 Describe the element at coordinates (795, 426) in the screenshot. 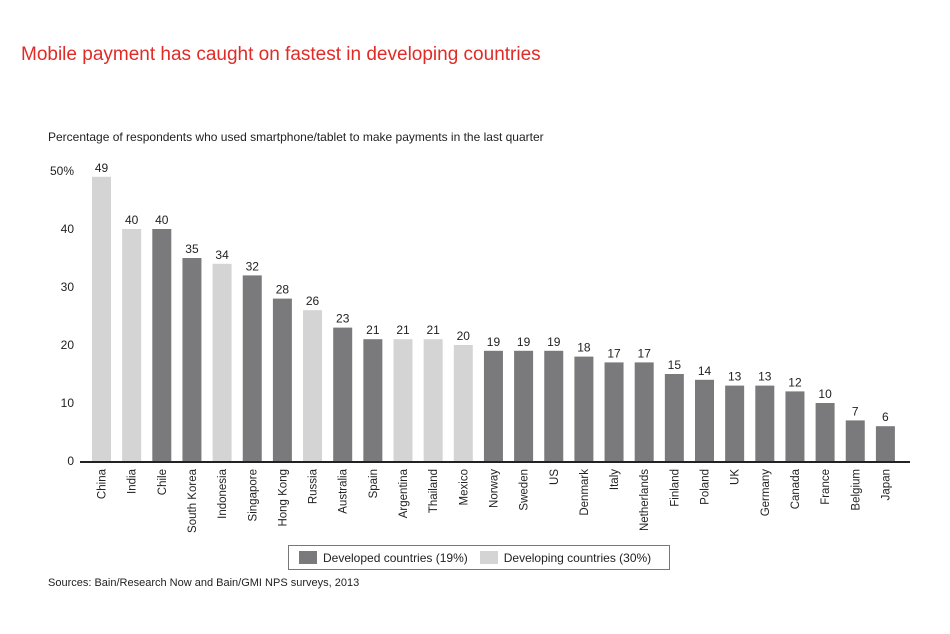

I see `bar-canada` at that location.